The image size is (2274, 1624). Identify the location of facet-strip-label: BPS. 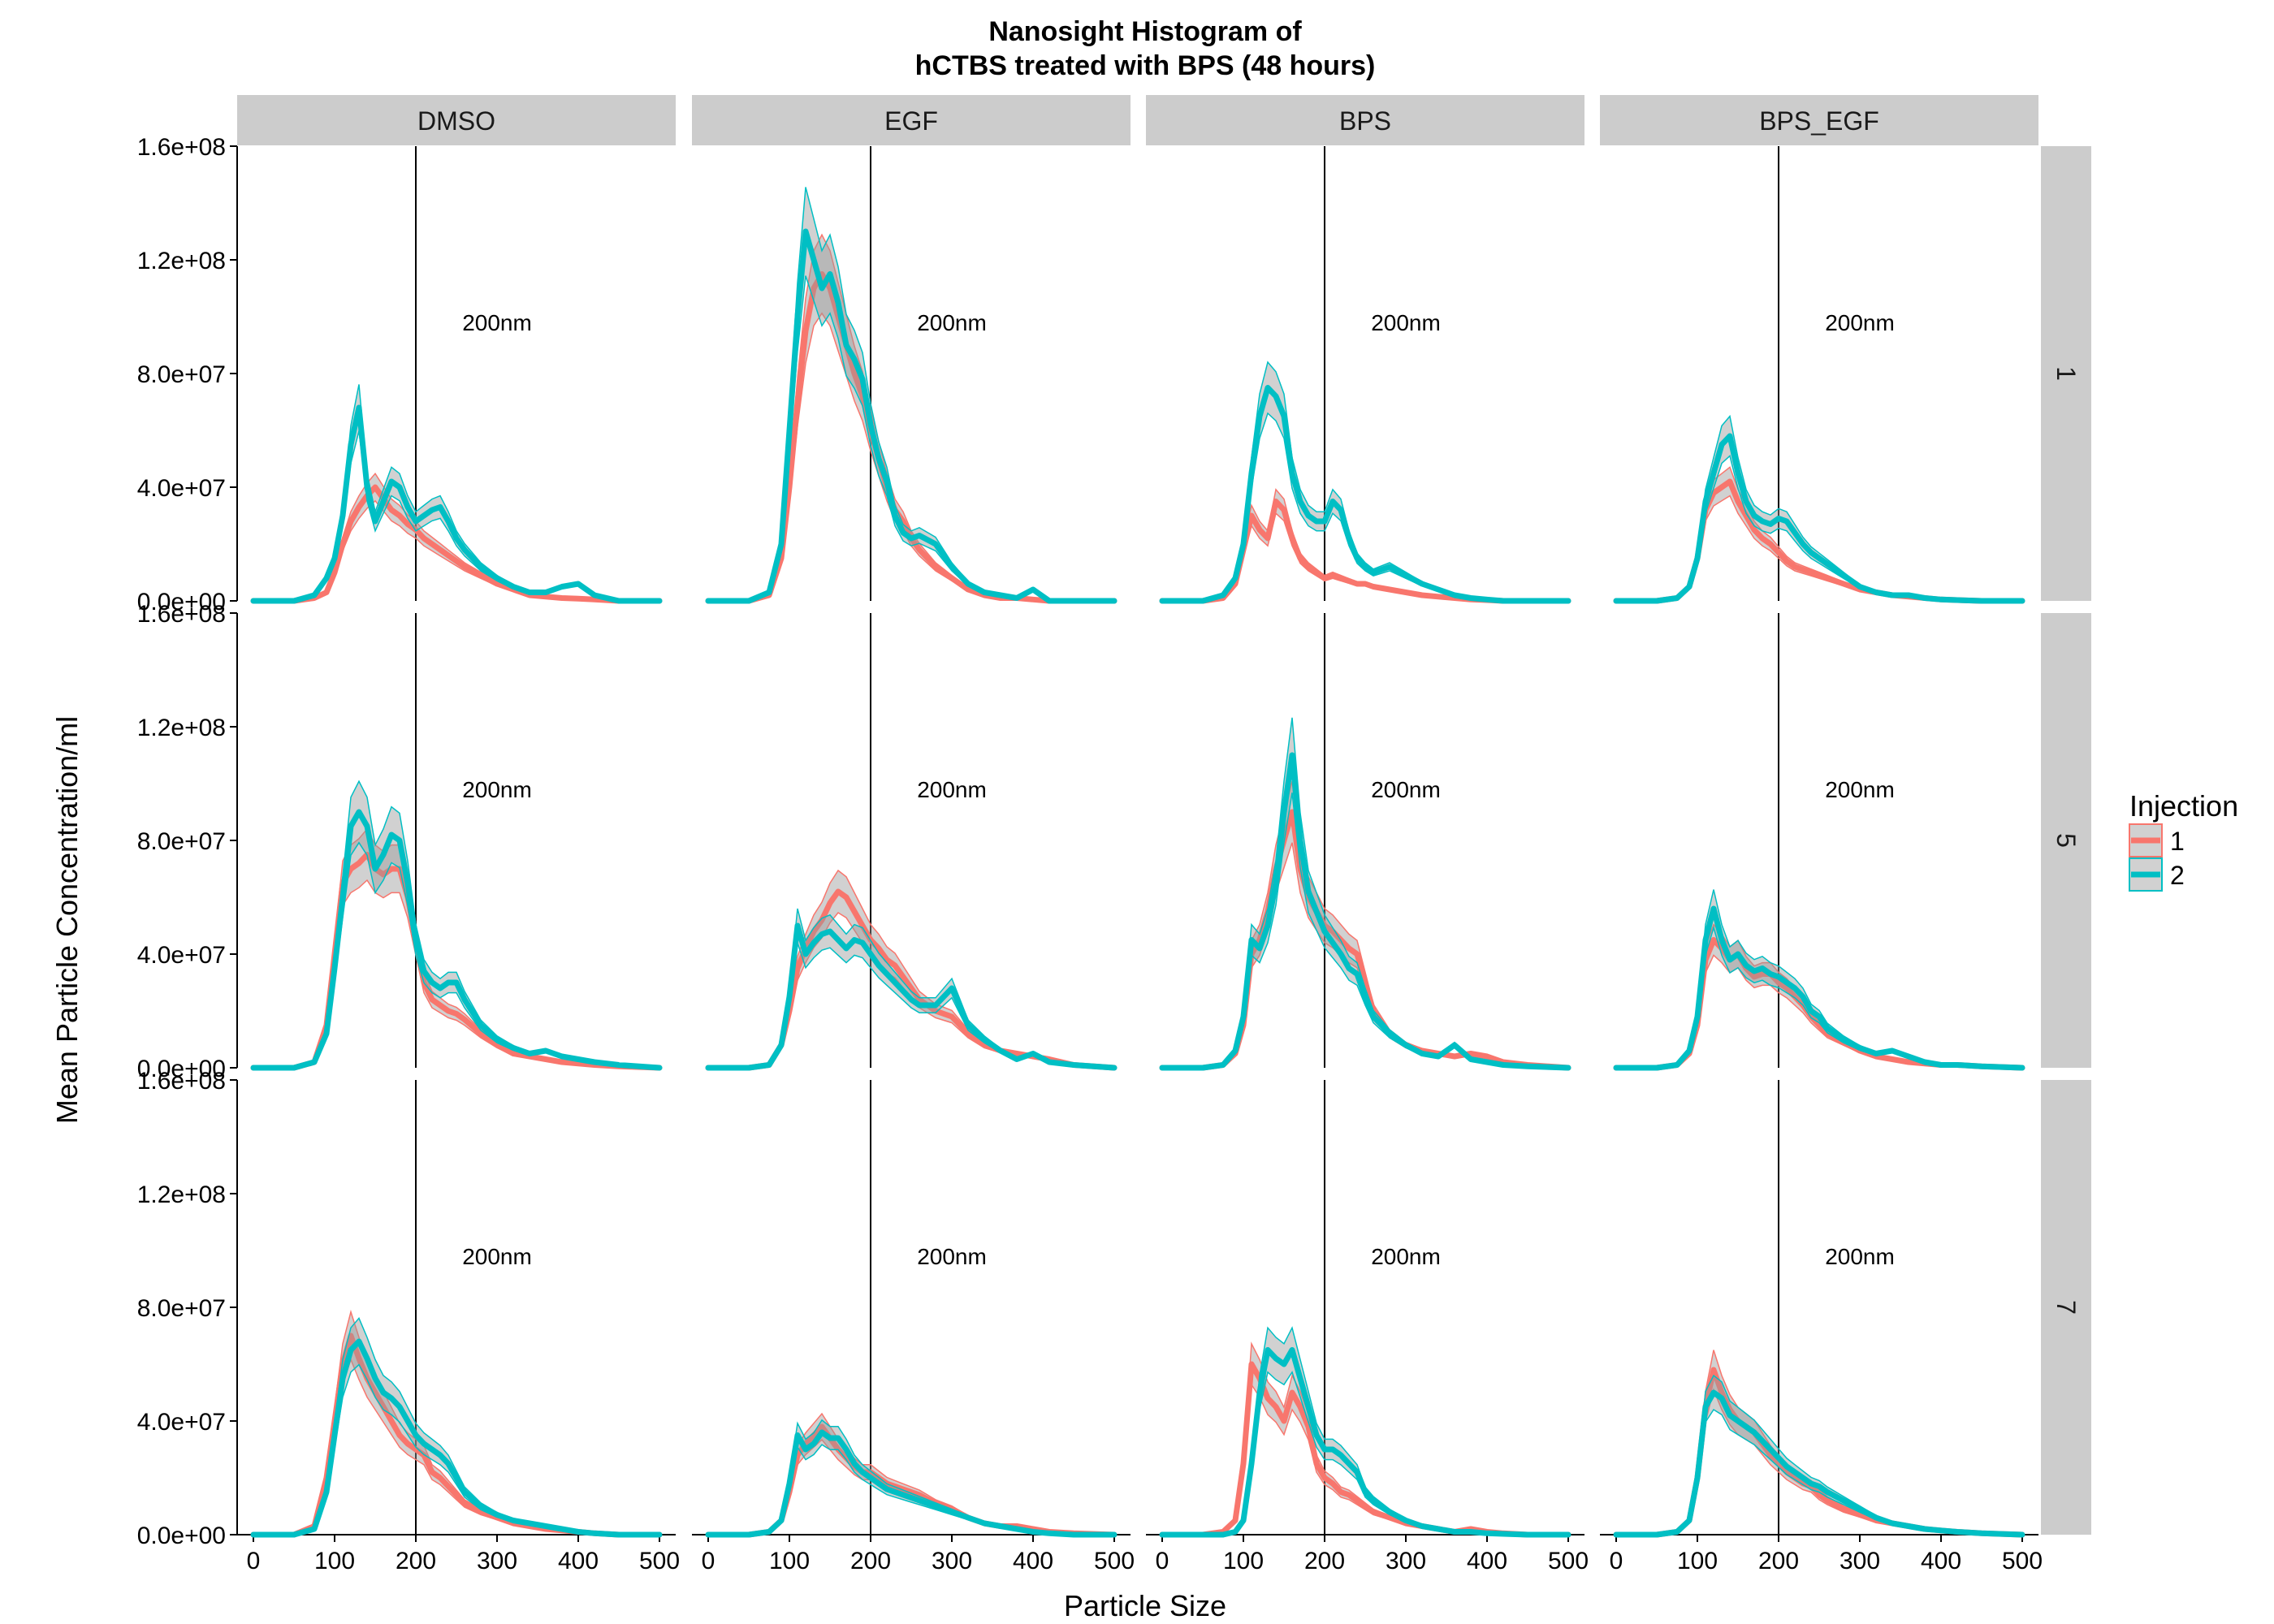
(1365, 121).